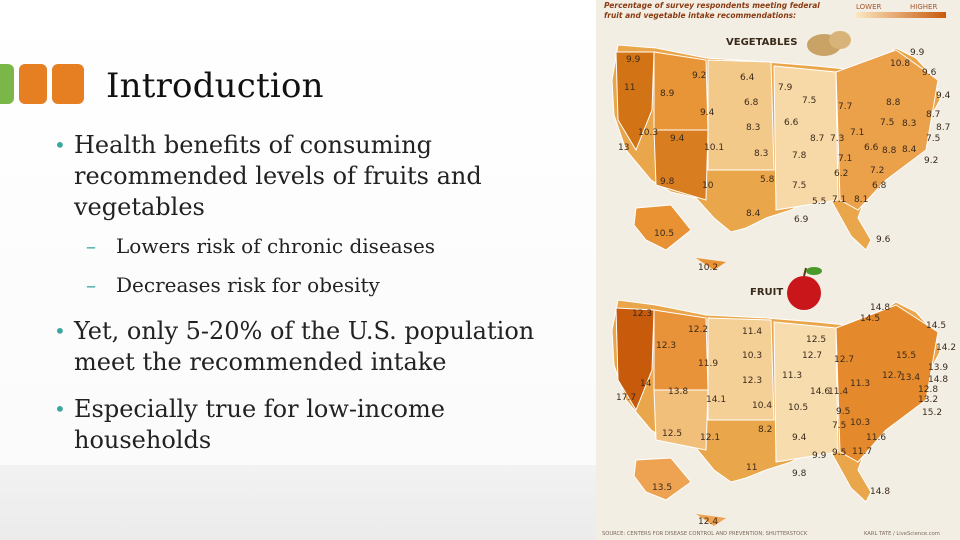 The image size is (960, 540). Describe the element at coordinates (900, 64) in the screenshot. I see `veg-value: 10.8` at that location.